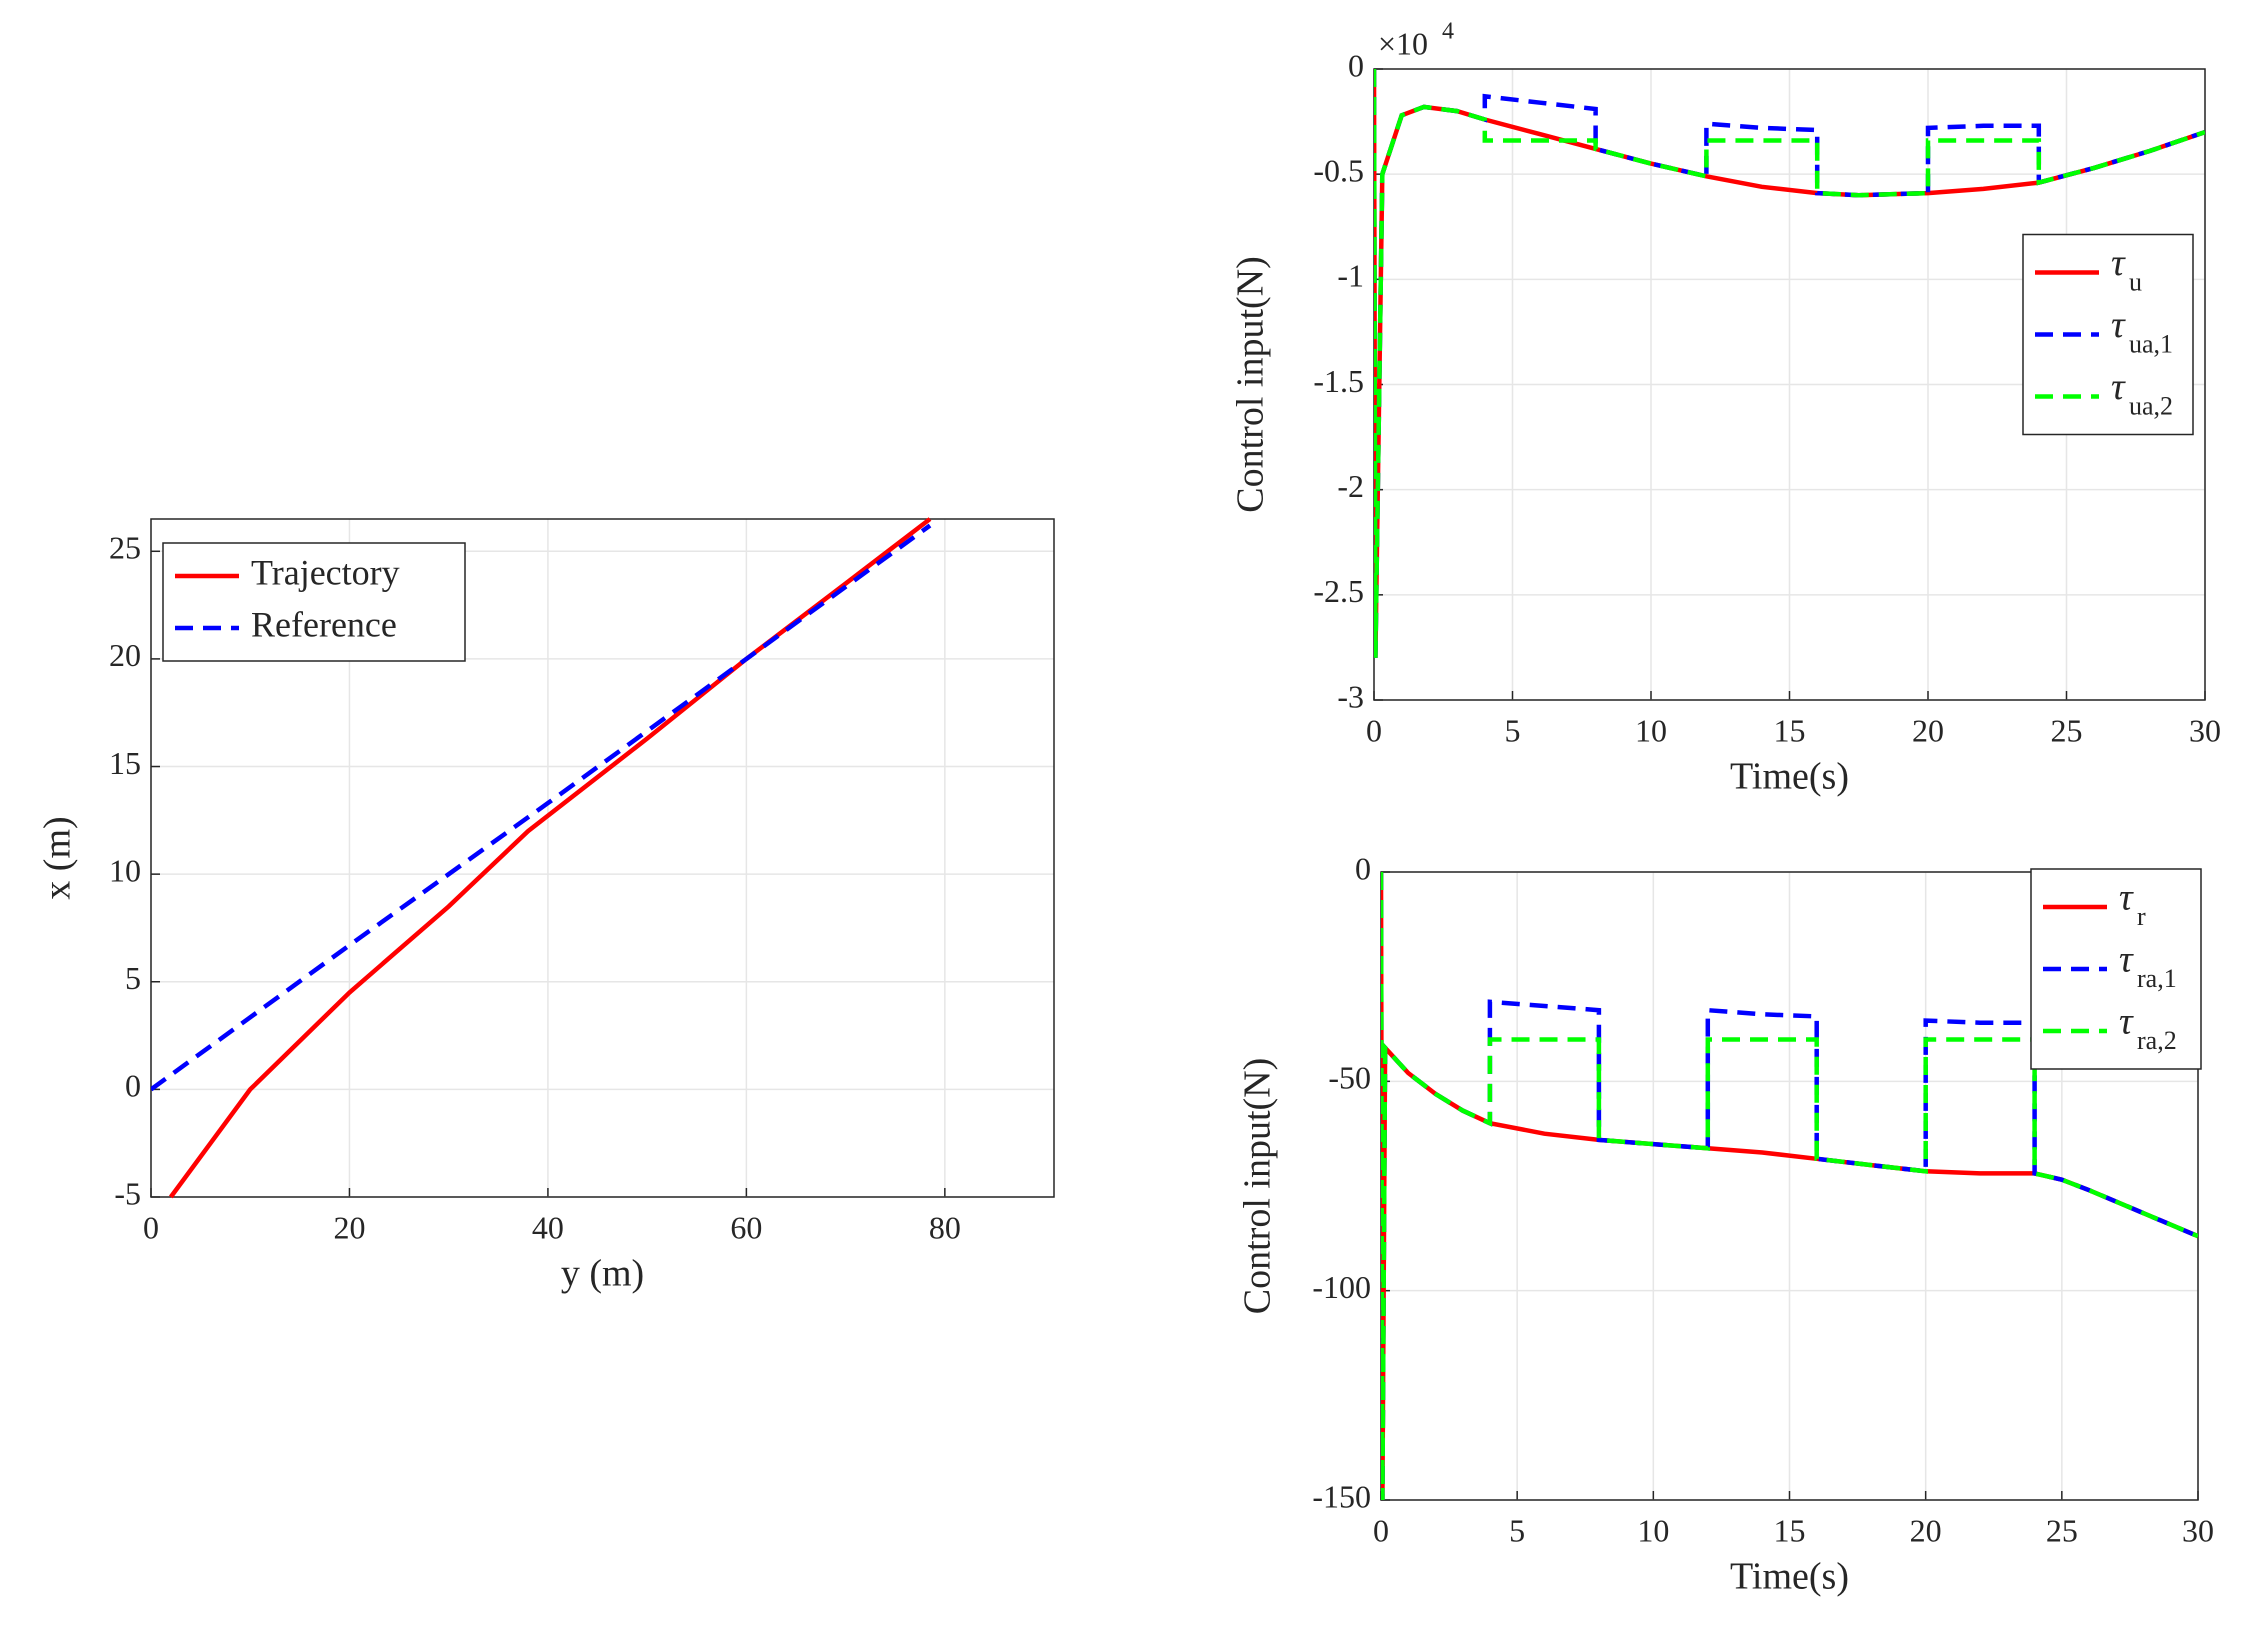 This screenshot has height=1637, width=2248. I want to click on y-tick-label: -5, so click(127, 1193).